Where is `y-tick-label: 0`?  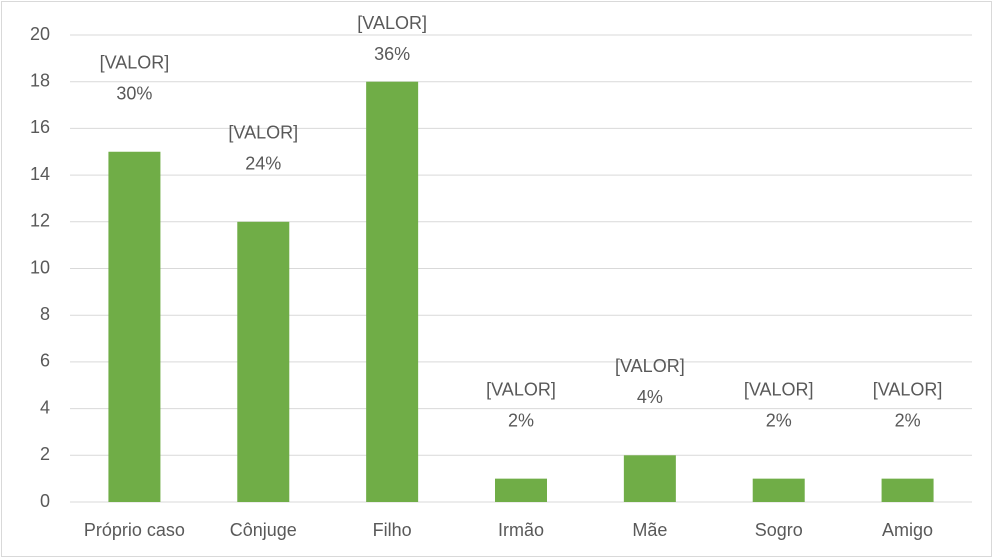 y-tick-label: 0 is located at coordinates (45, 501).